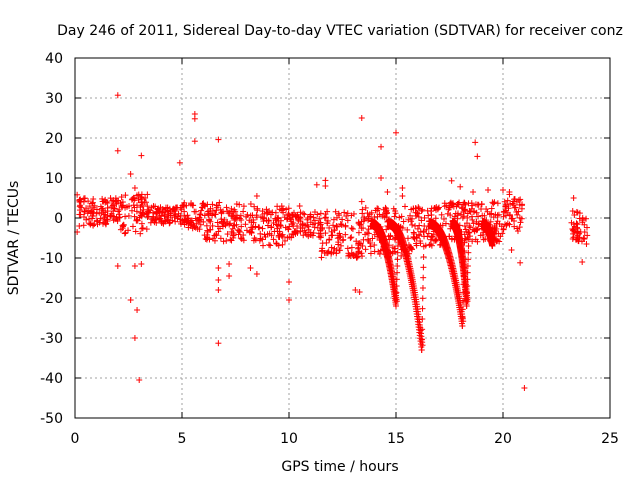 This screenshot has width=640, height=480. Describe the element at coordinates (345, 439) in the screenshot. I see `x-tick-labels: 0 5 10 15 20 25` at that location.